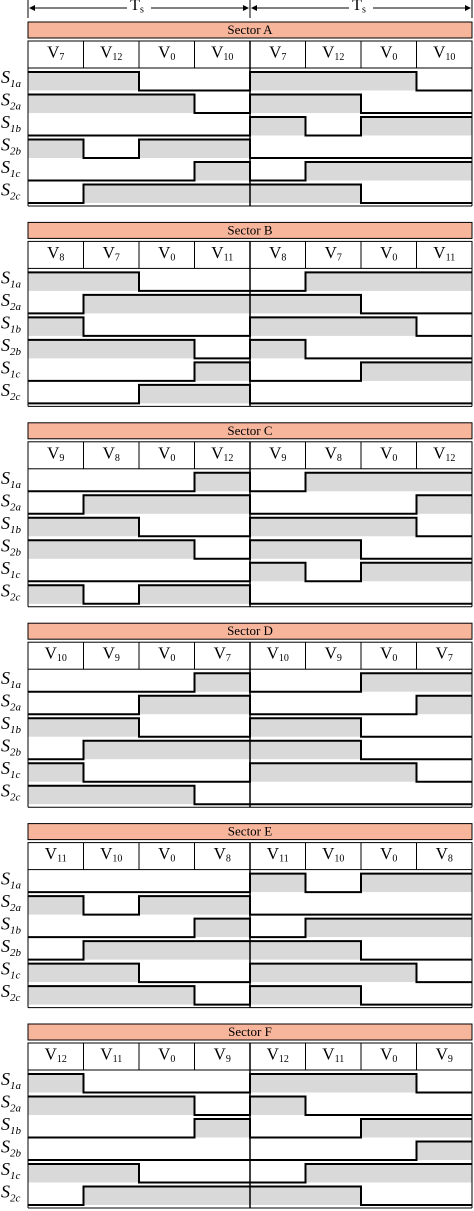 This screenshot has height=1211, width=474. I want to click on vector-label-sub: 12, so click(228, 458).